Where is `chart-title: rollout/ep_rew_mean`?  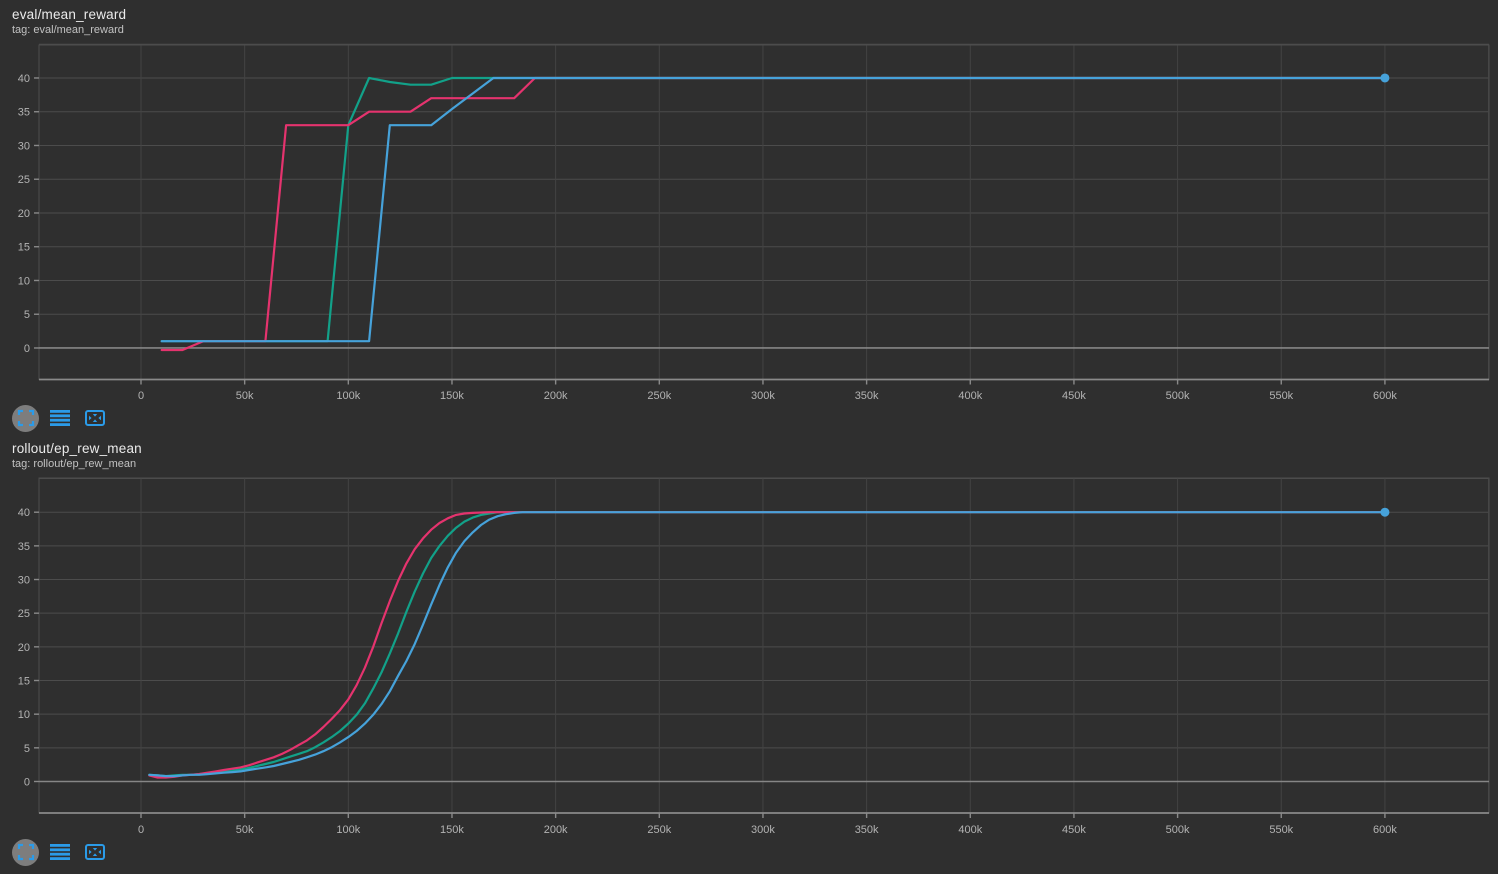
chart-title: rollout/ep_rew_mean is located at coordinates (77, 448).